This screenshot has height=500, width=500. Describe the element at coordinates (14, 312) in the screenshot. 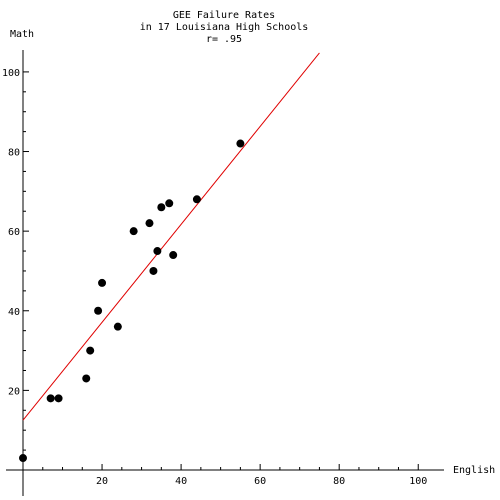

I see `y-tick-label: 40` at that location.